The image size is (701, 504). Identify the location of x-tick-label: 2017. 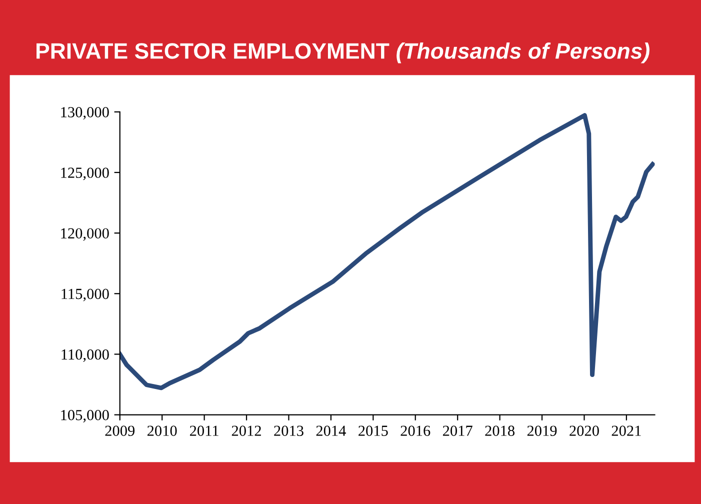
(457, 431).